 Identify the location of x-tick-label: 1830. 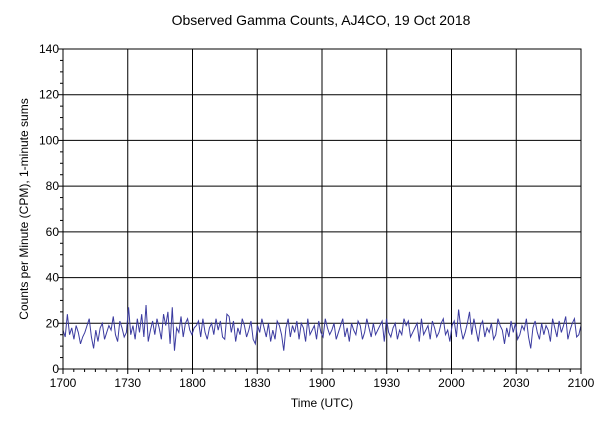
(257, 383).